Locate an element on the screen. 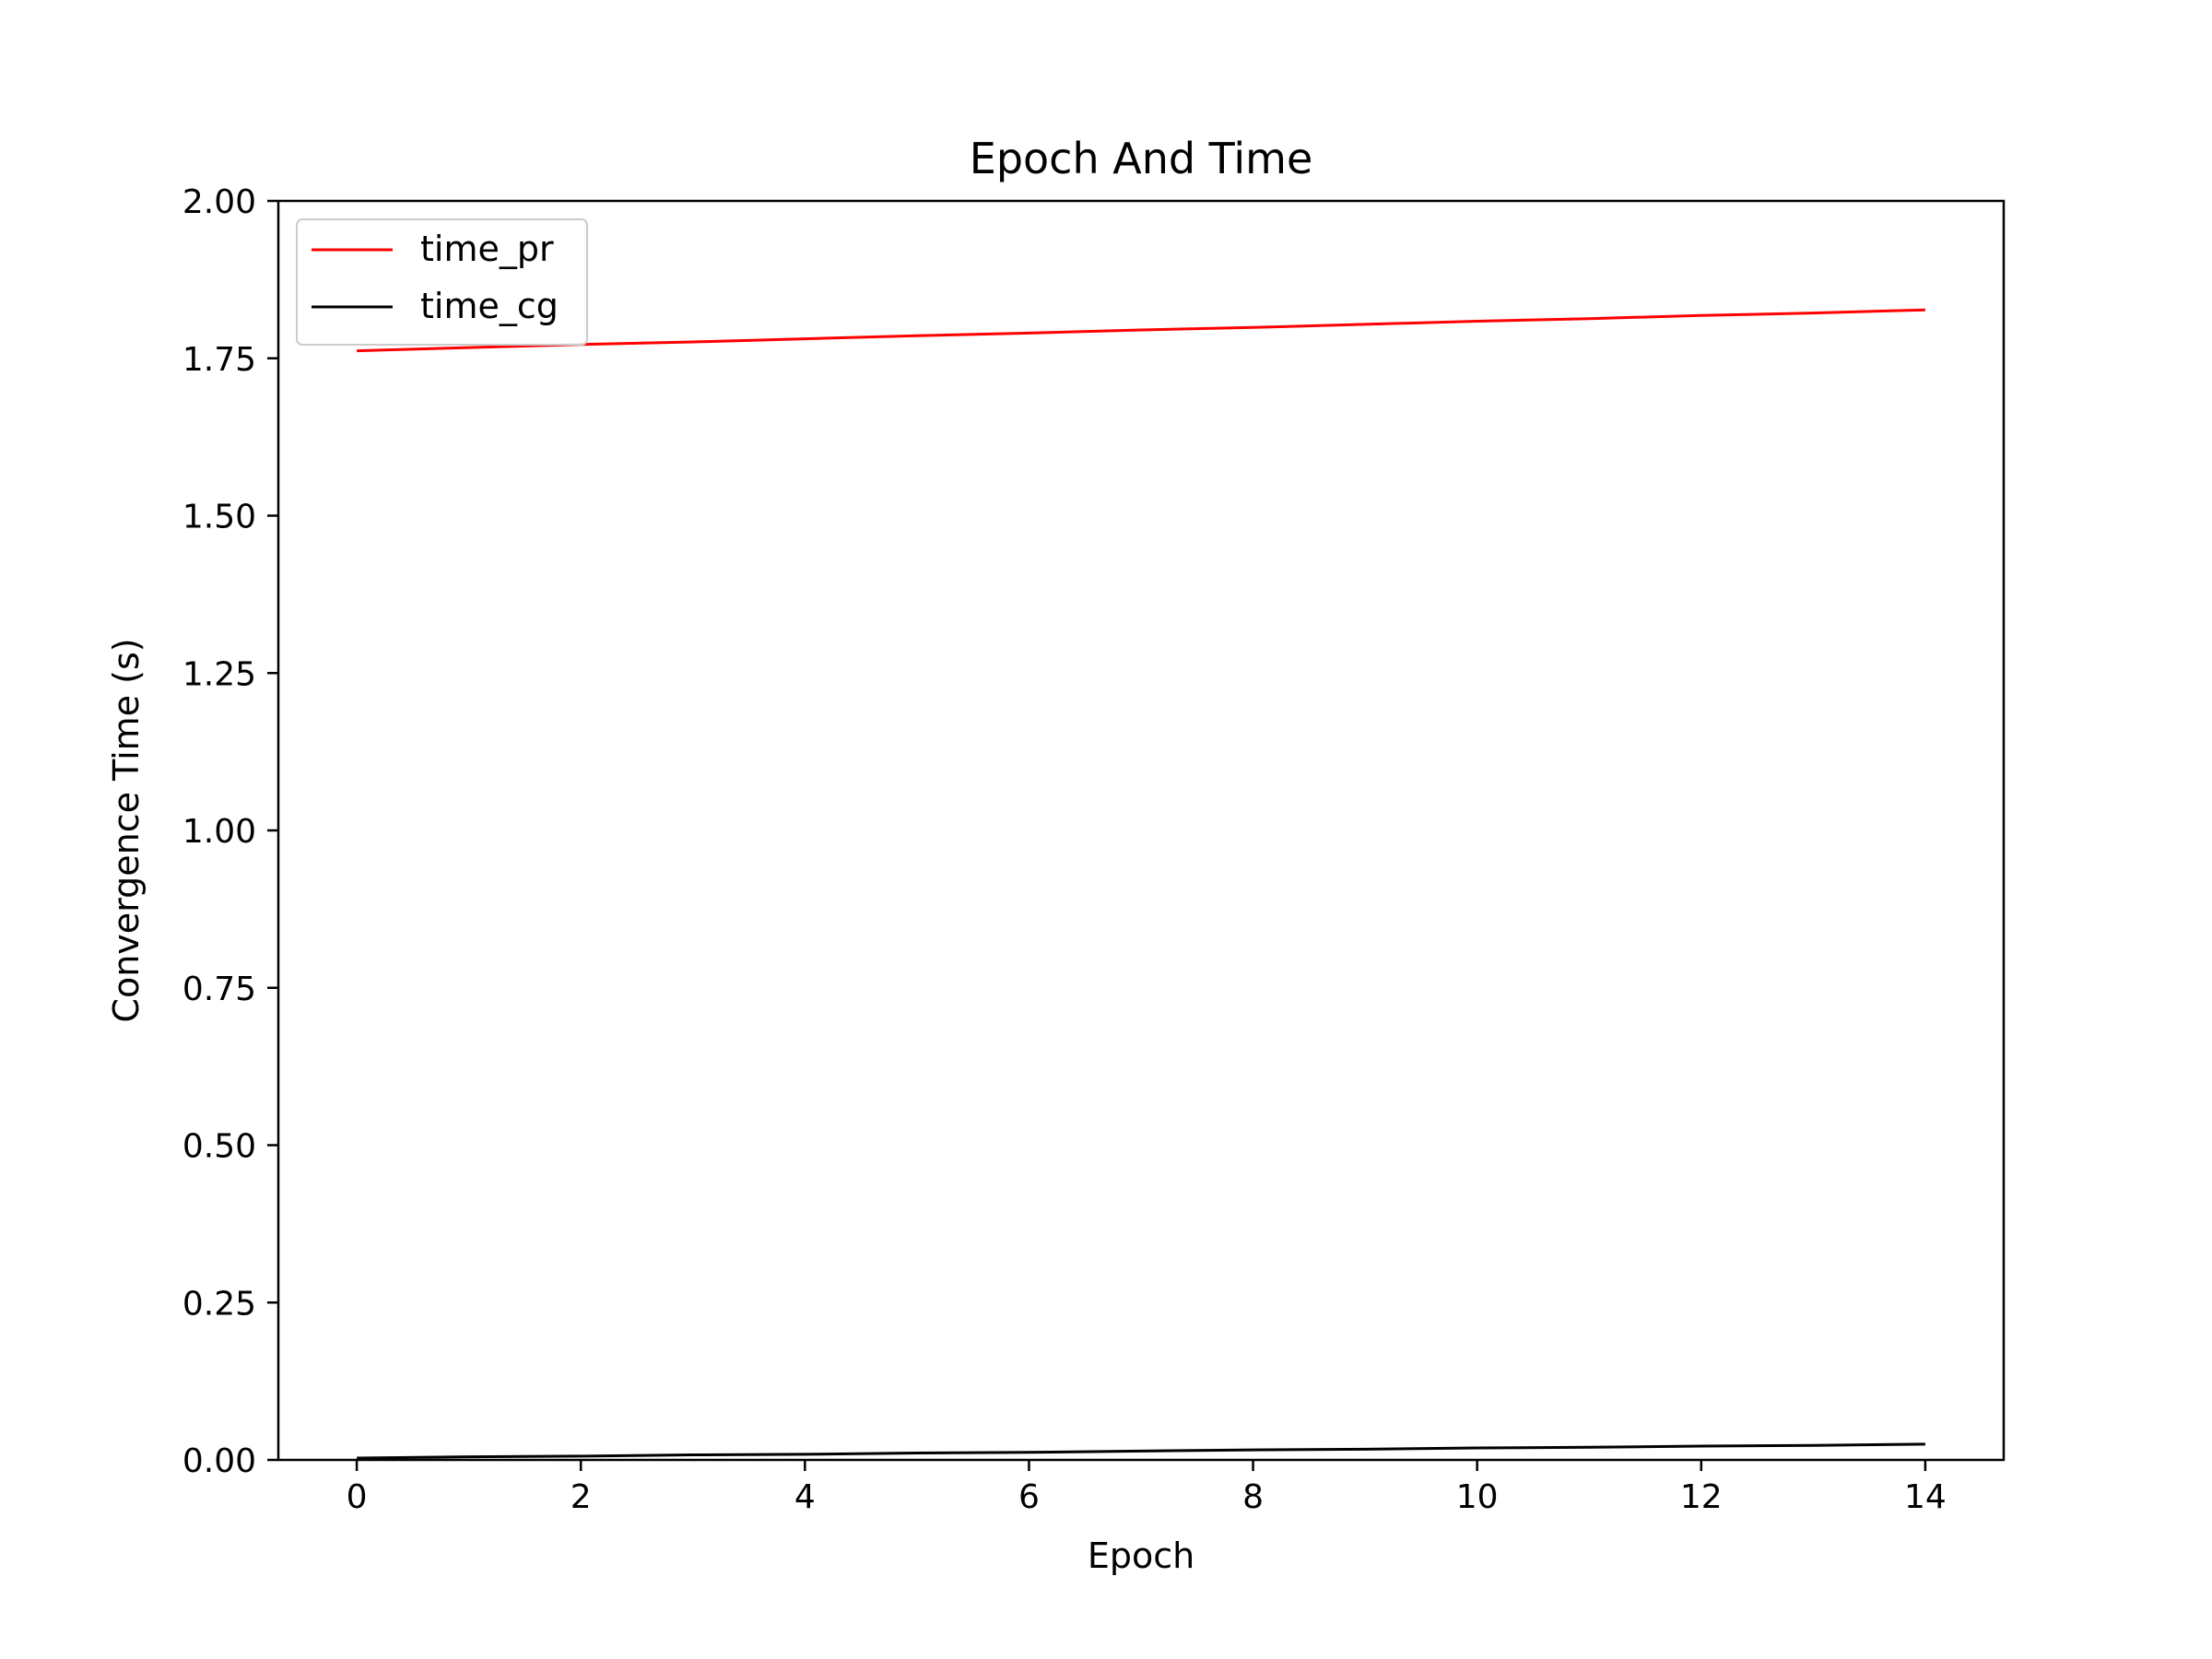 The height and width of the screenshot is (1659, 2212). y-tick-label: 1.75 is located at coordinates (219, 360).